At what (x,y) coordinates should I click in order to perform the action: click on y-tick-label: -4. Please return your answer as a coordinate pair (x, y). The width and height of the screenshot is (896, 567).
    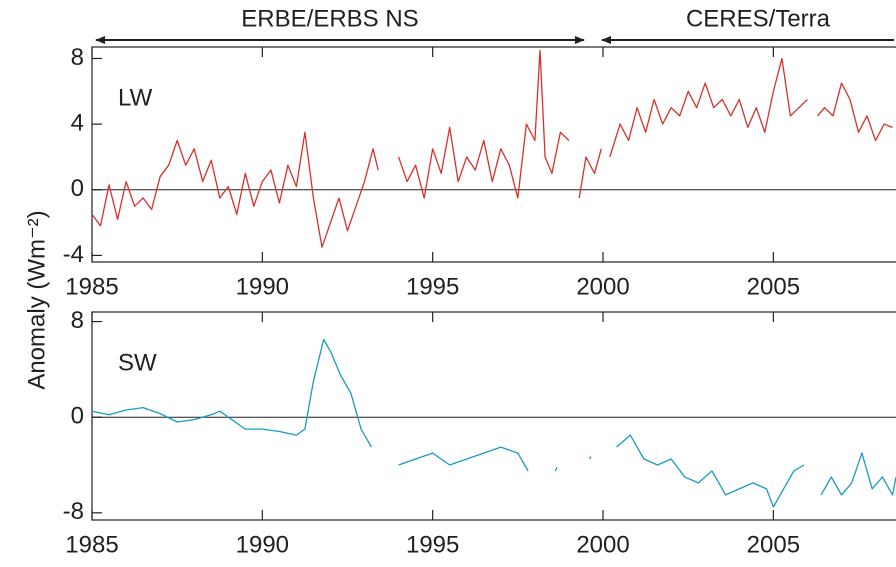
    Looking at the image, I should click on (73, 254).